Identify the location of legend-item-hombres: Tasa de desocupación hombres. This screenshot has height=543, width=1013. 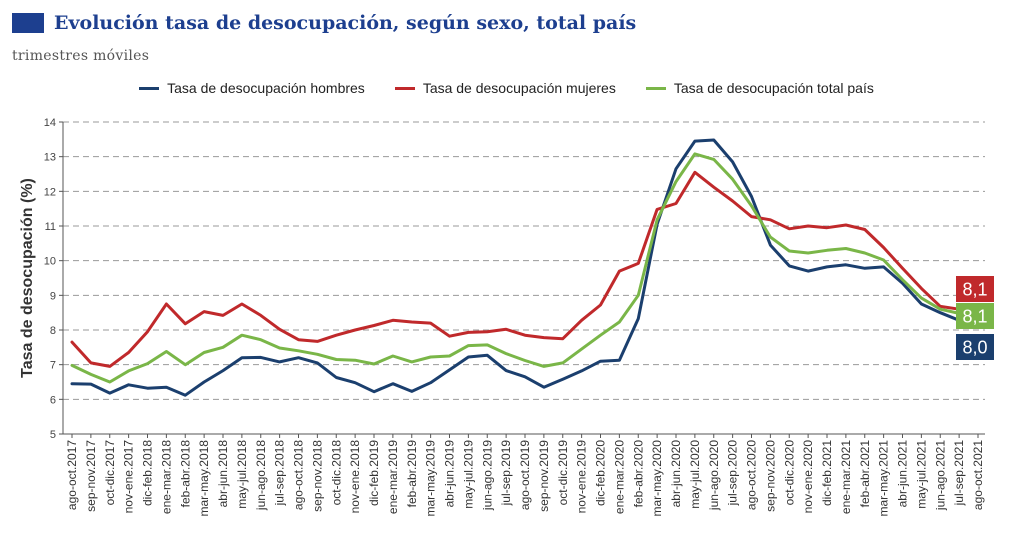
(252, 88).